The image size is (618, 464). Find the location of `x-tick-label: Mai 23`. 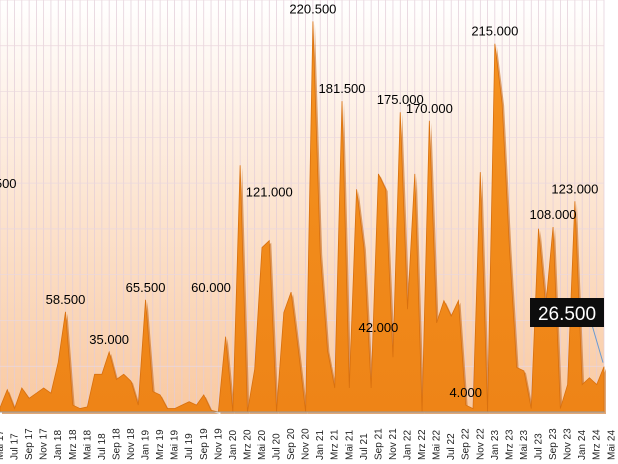

x-tick-label: Mai 23 is located at coordinates (524, 445).